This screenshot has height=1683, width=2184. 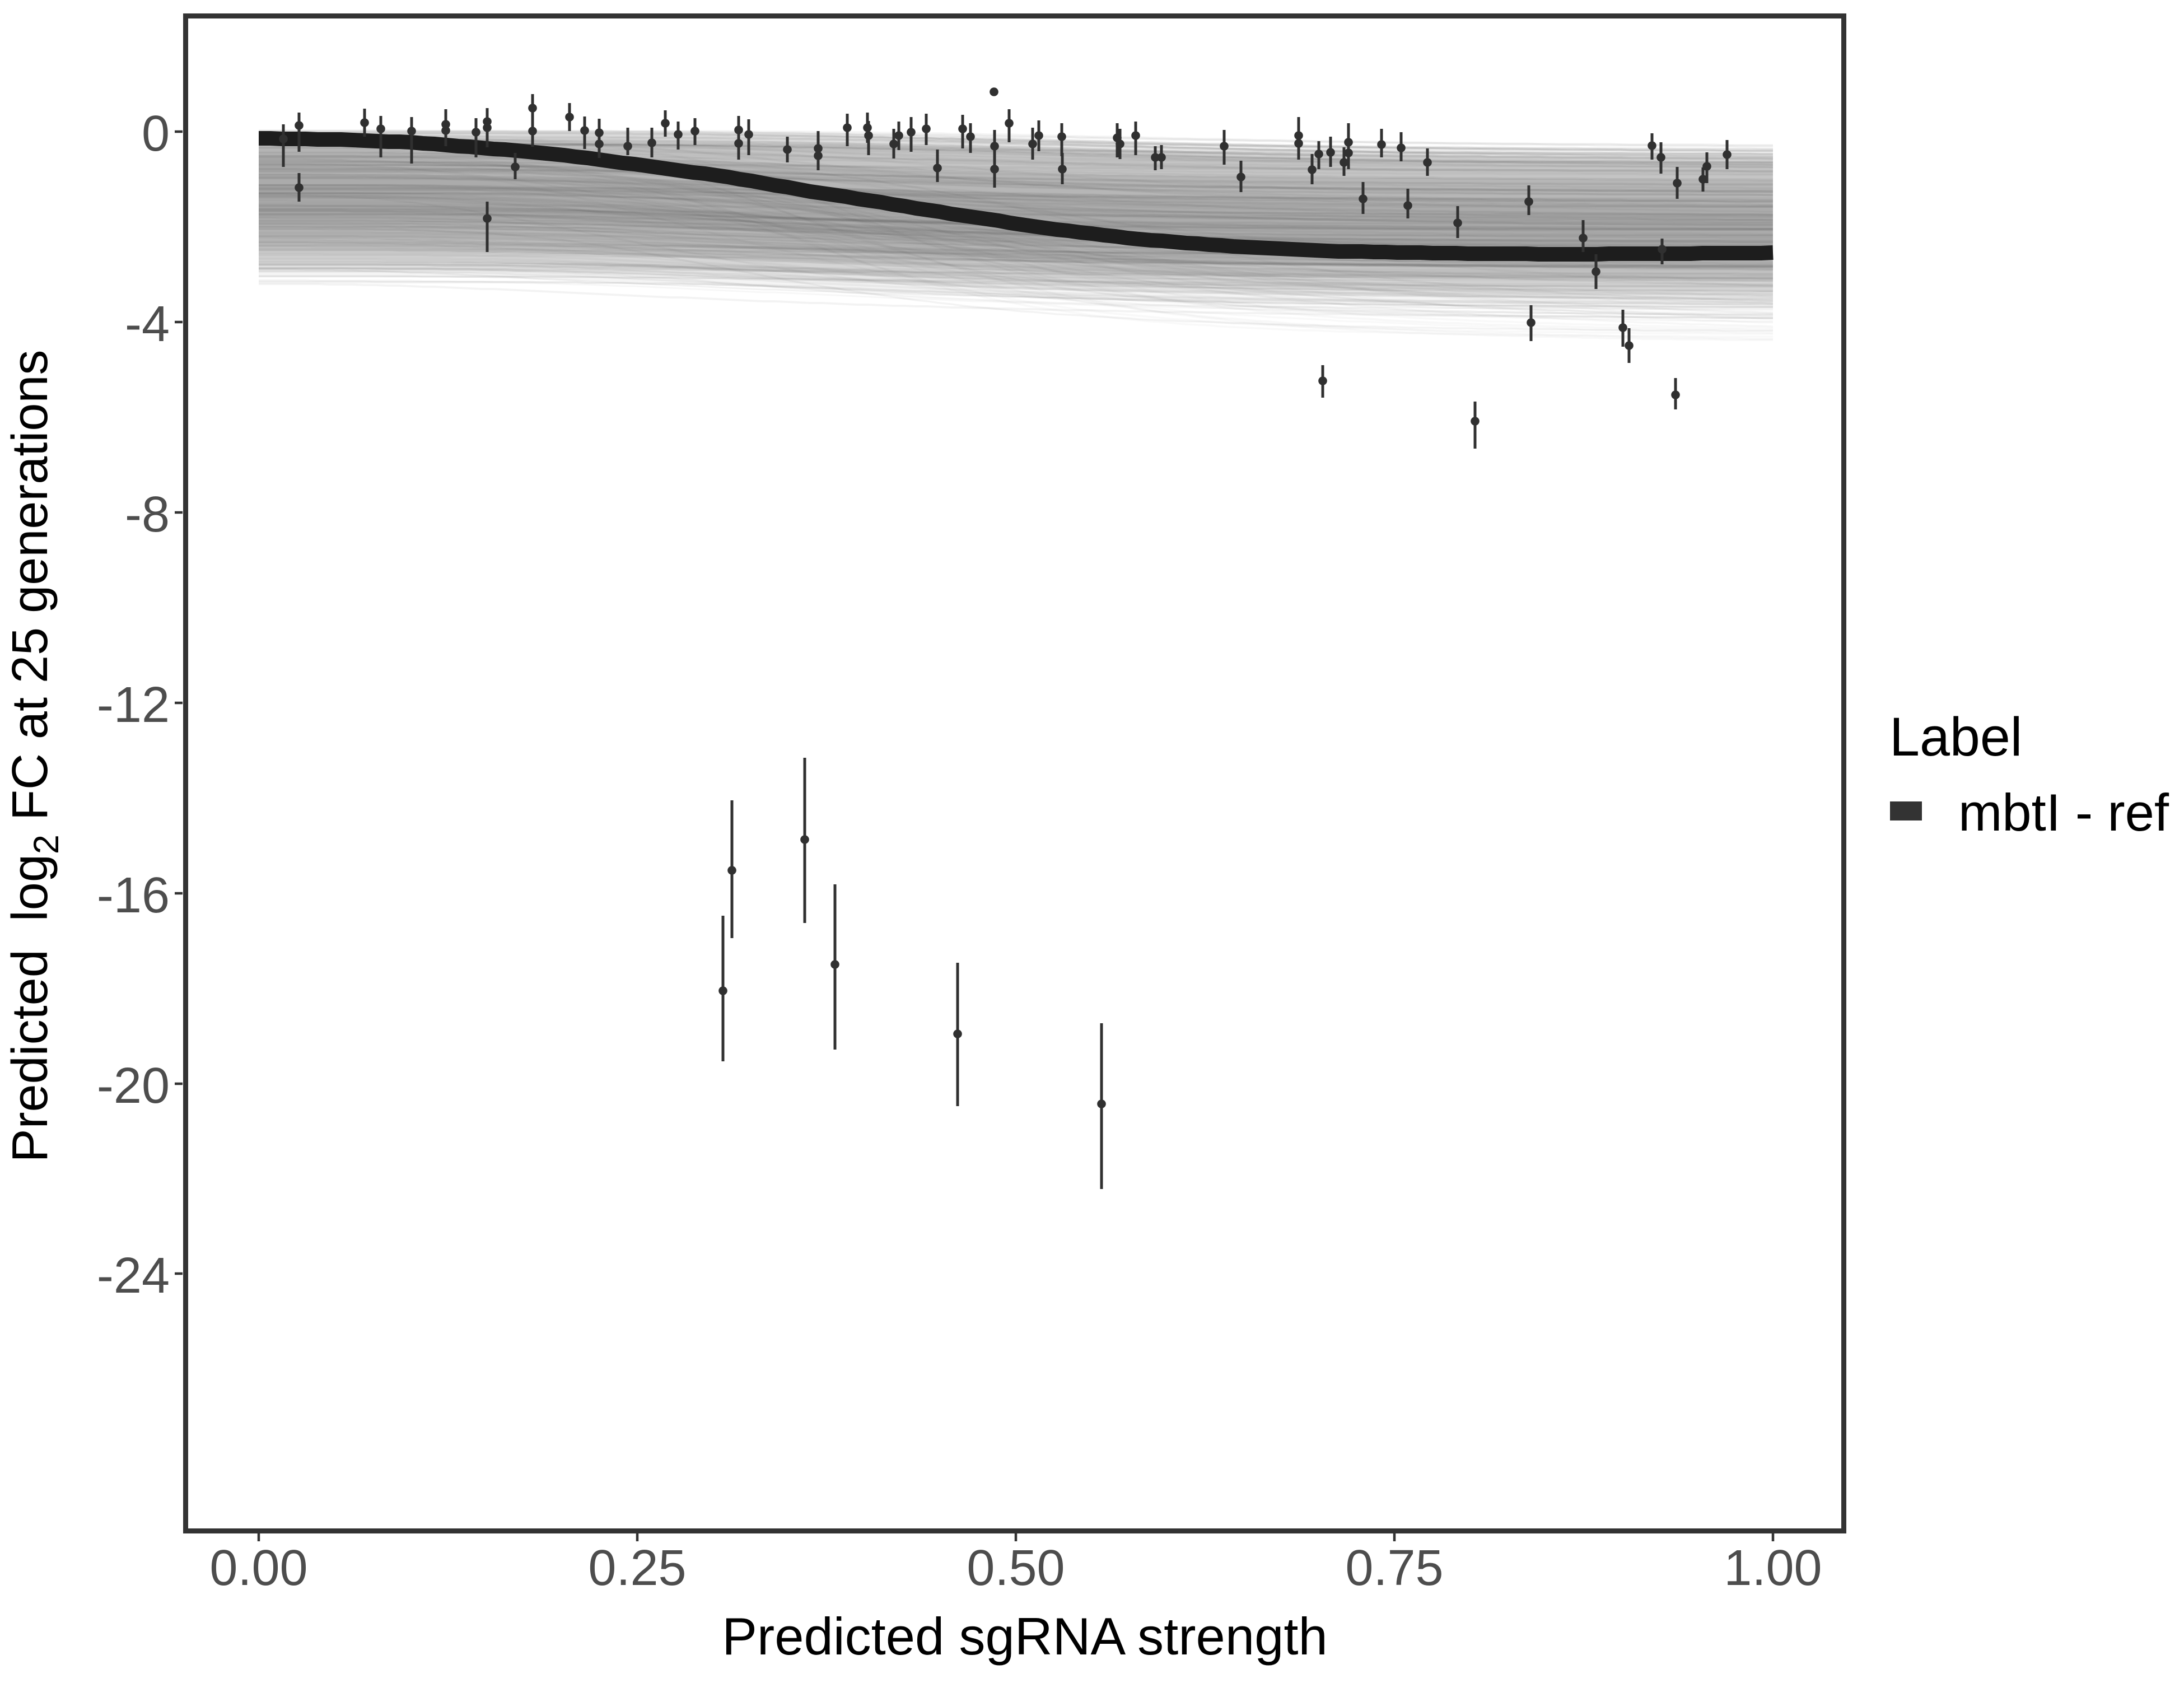 What do you see at coordinates (1016, 1568) in the screenshot?
I see `svg-text: 0.50` at bounding box center [1016, 1568].